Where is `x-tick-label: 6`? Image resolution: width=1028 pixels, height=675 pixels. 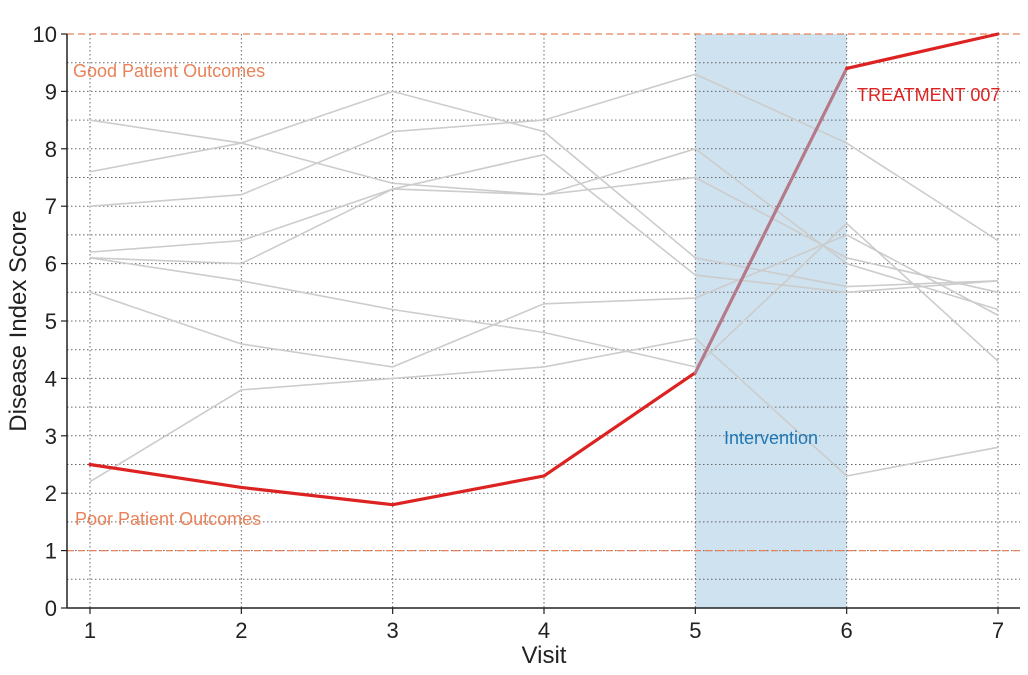
x-tick-label: 6 is located at coordinates (847, 630).